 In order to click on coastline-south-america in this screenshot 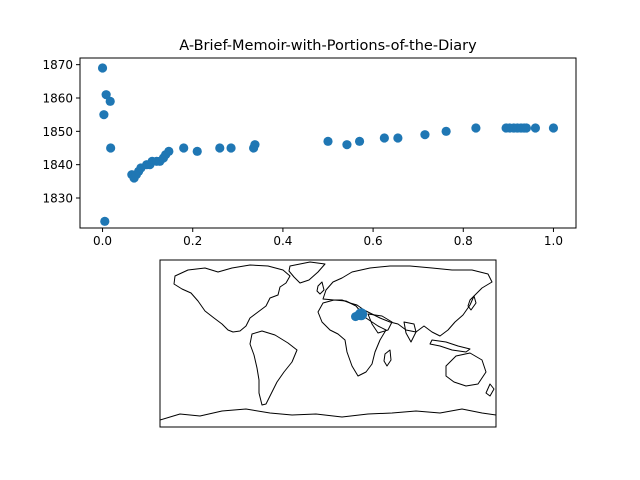, I will do `click(273, 368)`.